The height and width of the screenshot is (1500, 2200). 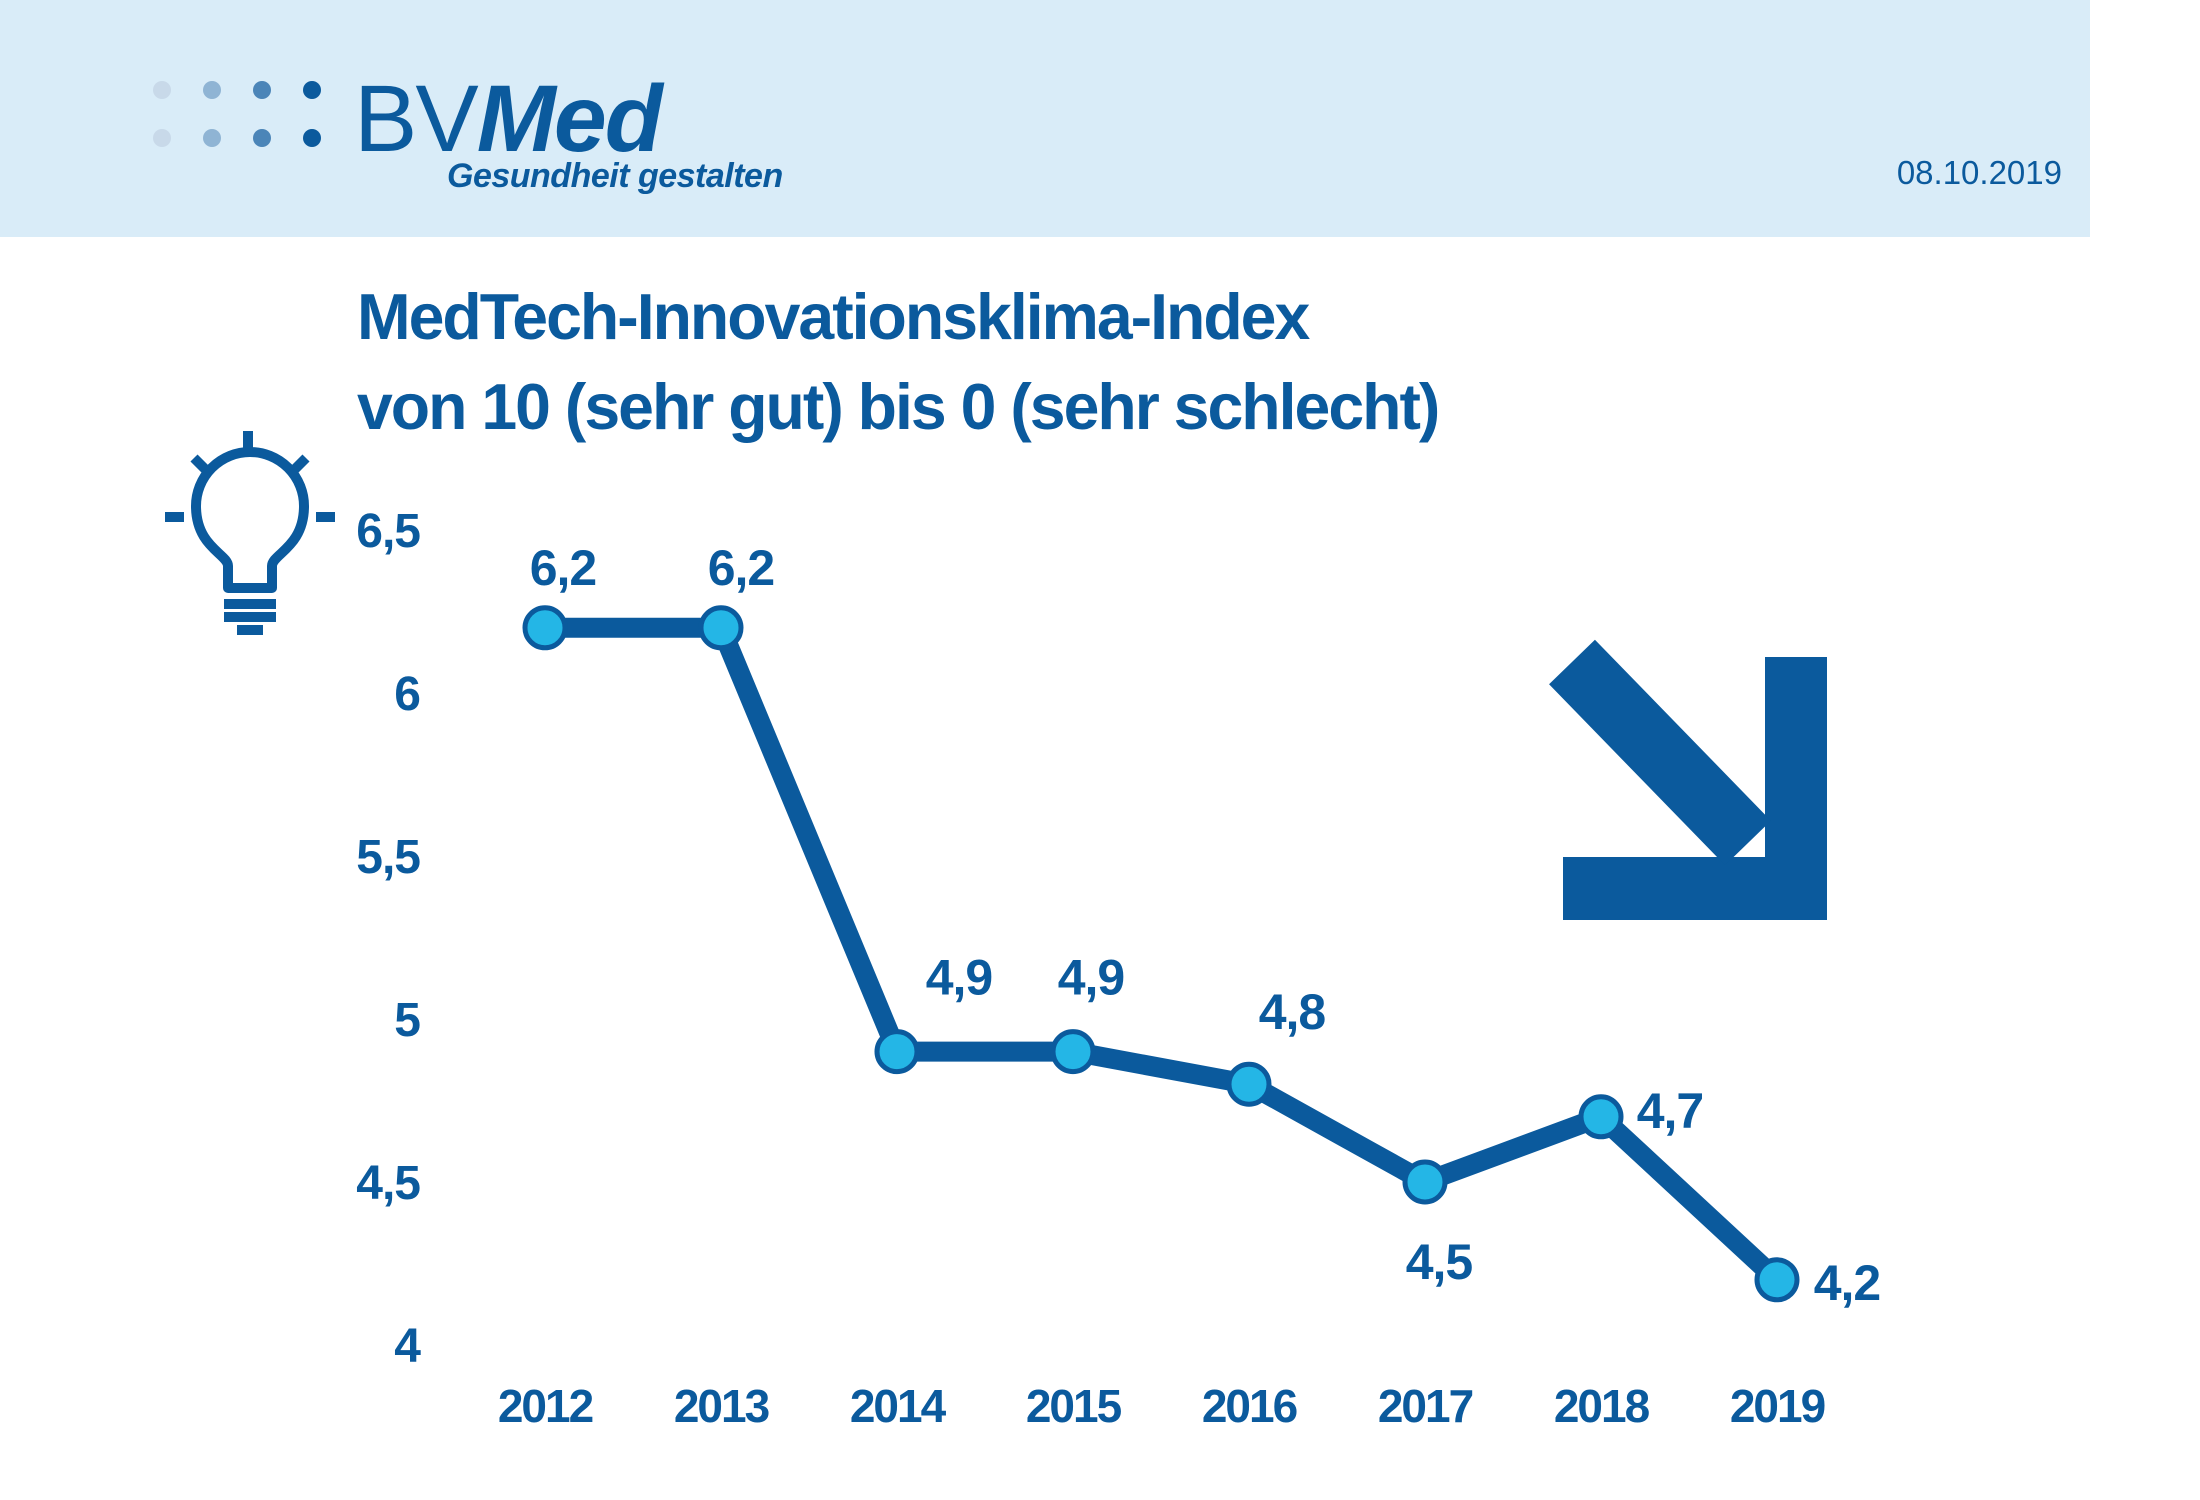 What do you see at coordinates (388, 857) in the screenshot?
I see `y-axis-tick-label: 5,5` at bounding box center [388, 857].